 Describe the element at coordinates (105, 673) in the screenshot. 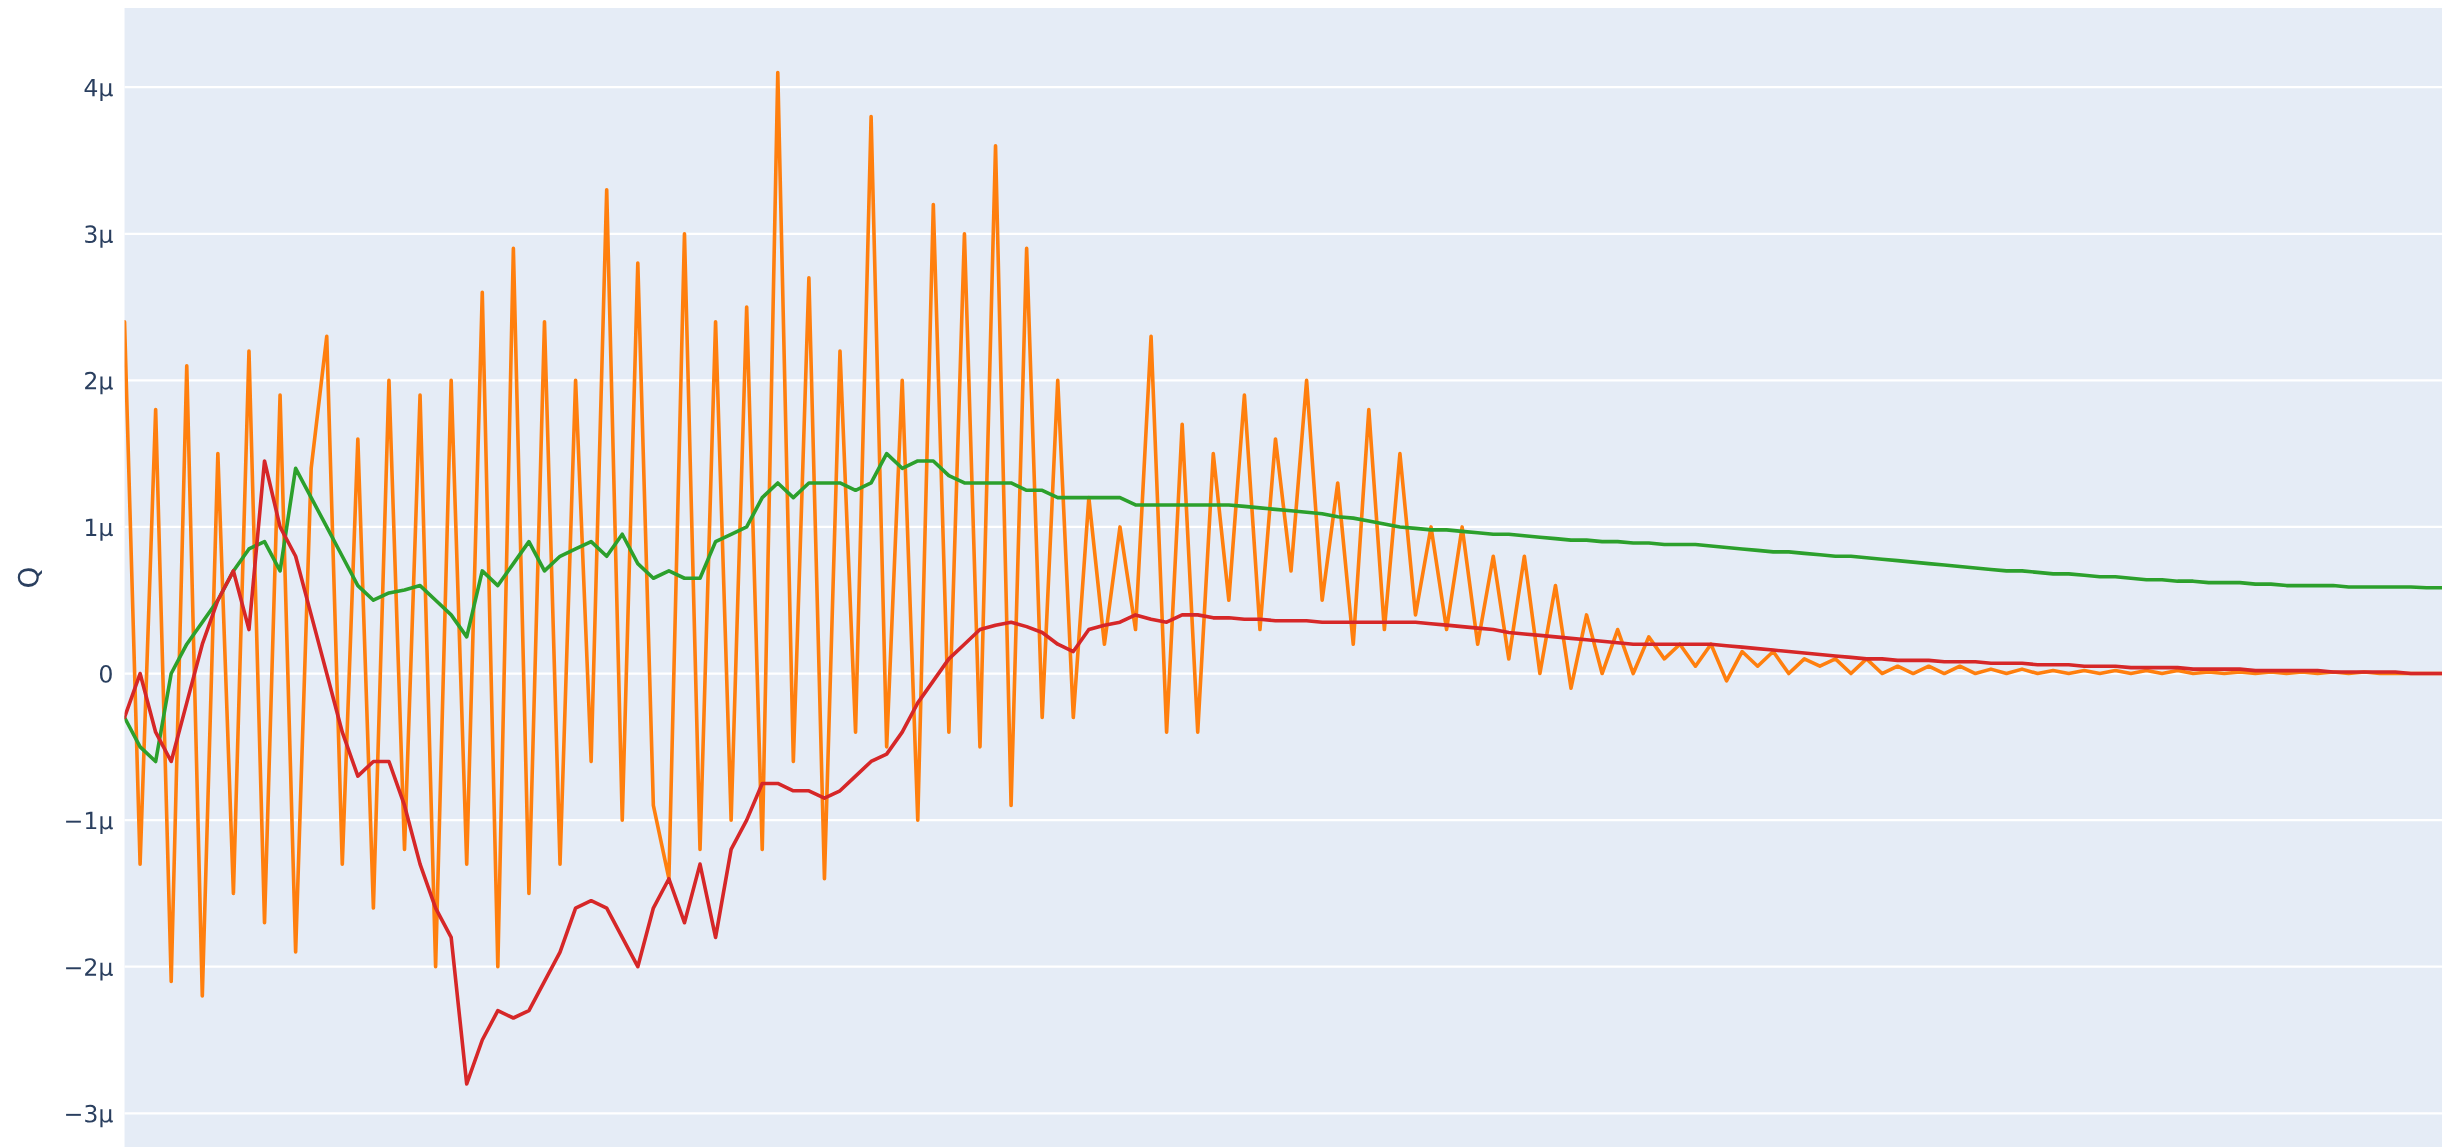

I see `y-tick-label: 0` at that location.